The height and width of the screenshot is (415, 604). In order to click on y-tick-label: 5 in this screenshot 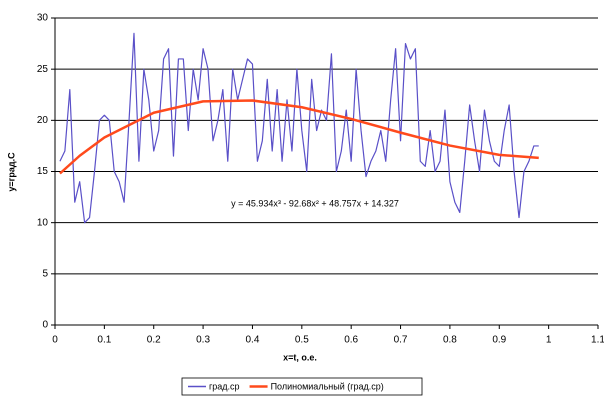, I will do `click(45, 273)`.